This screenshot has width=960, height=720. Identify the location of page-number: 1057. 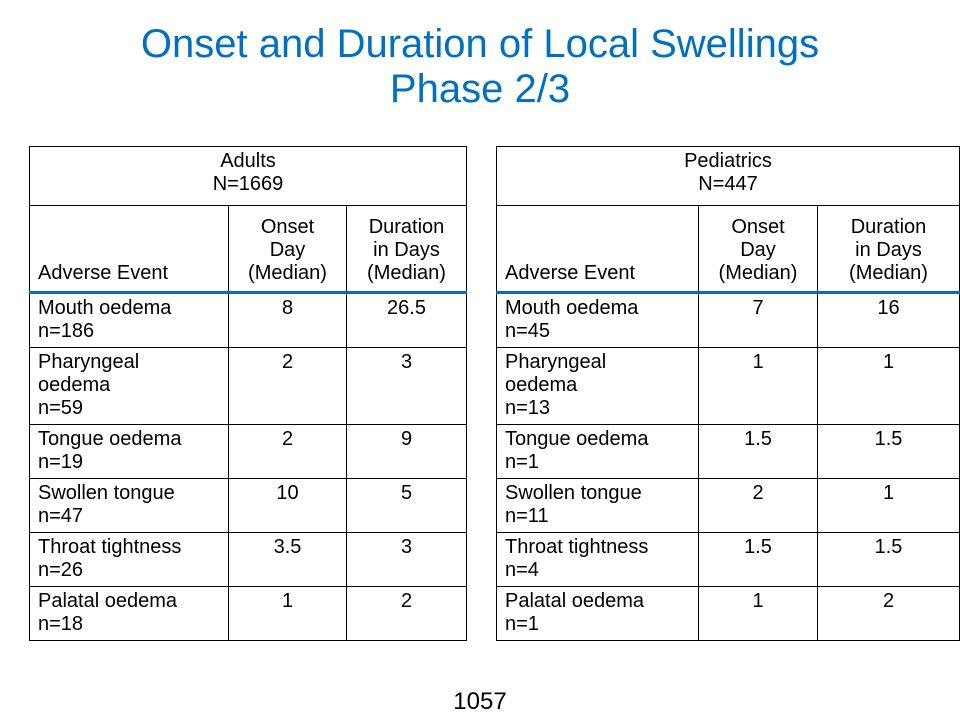
(480, 701).